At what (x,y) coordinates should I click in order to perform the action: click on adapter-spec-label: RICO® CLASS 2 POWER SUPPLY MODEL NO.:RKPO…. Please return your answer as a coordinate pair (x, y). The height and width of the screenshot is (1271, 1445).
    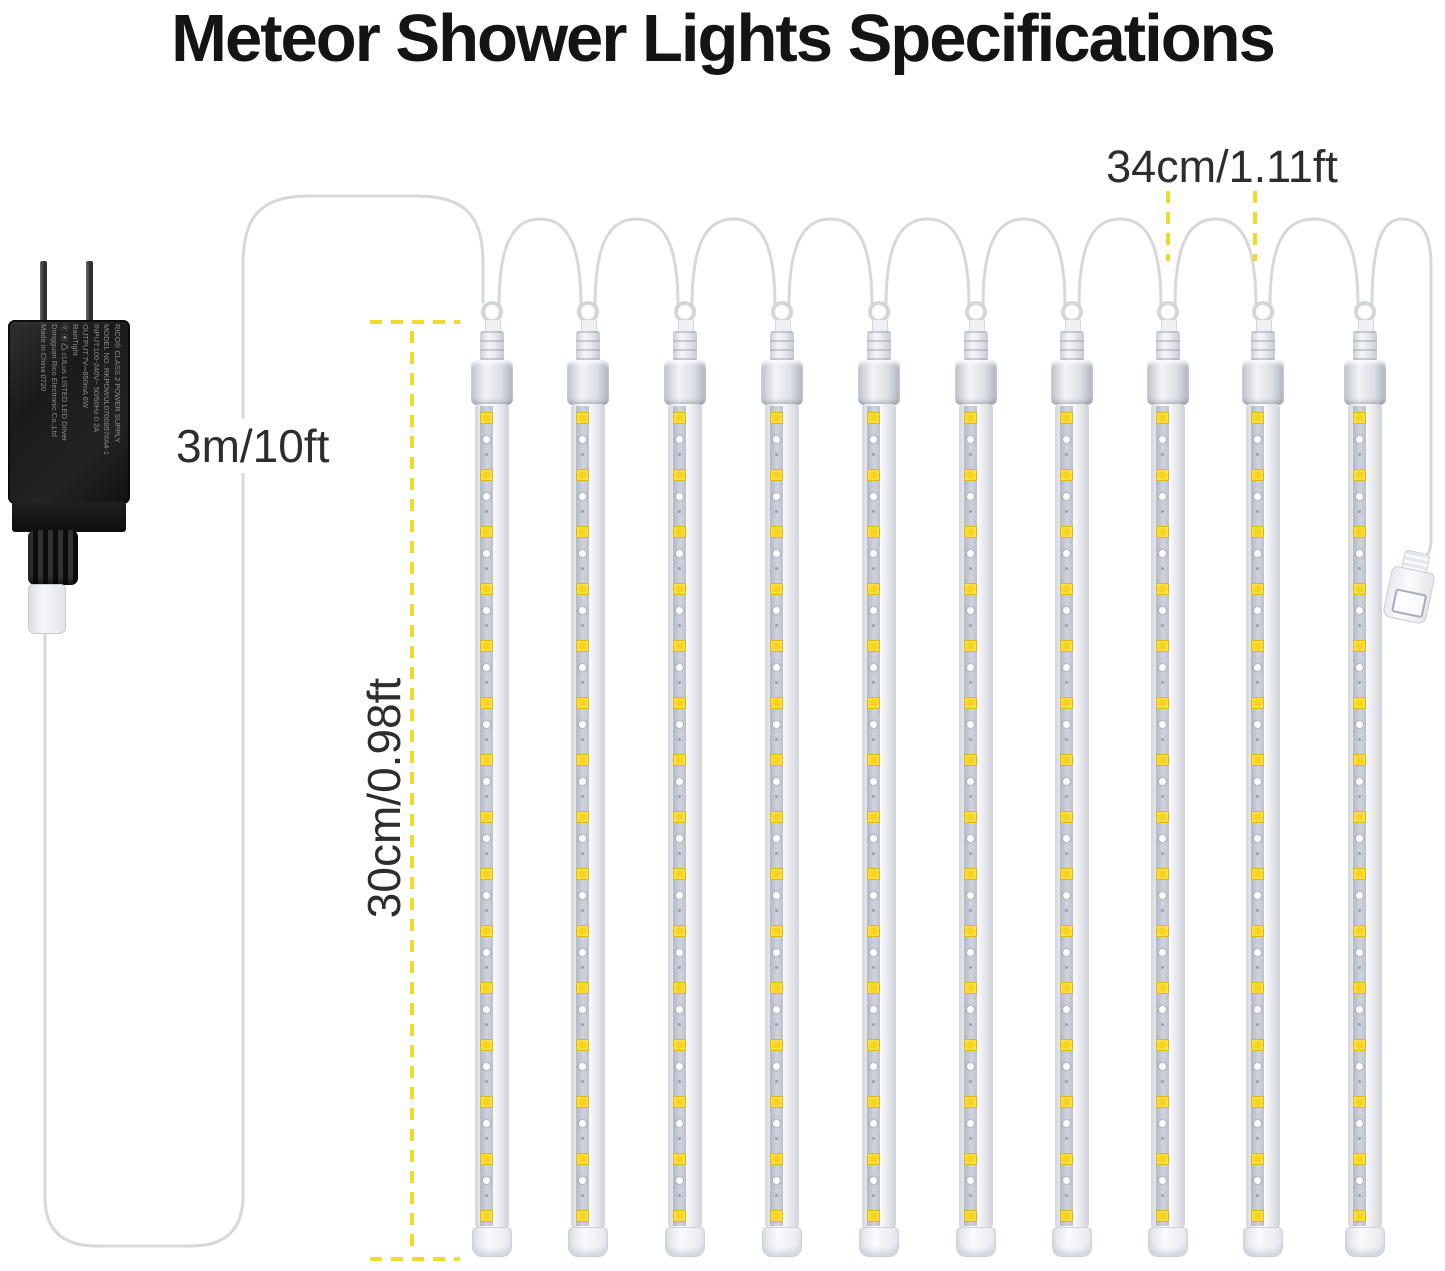
    Looking at the image, I should click on (69, 412).